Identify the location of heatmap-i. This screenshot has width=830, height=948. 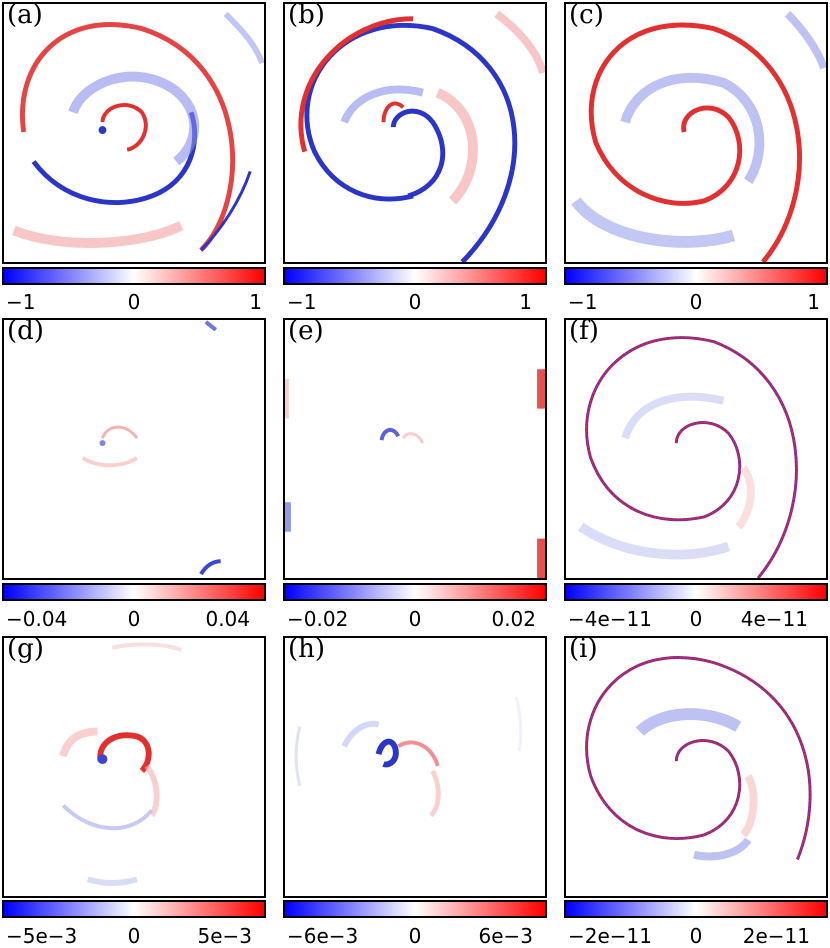
(698, 758).